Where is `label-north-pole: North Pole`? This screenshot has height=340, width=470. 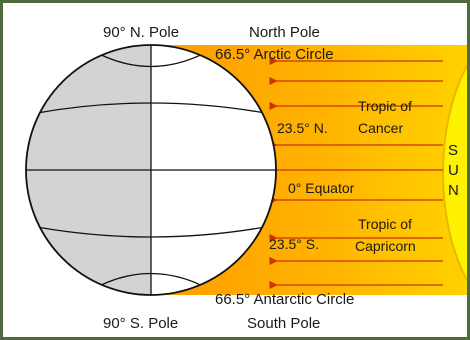
label-north-pole: North Pole is located at coordinates (284, 32).